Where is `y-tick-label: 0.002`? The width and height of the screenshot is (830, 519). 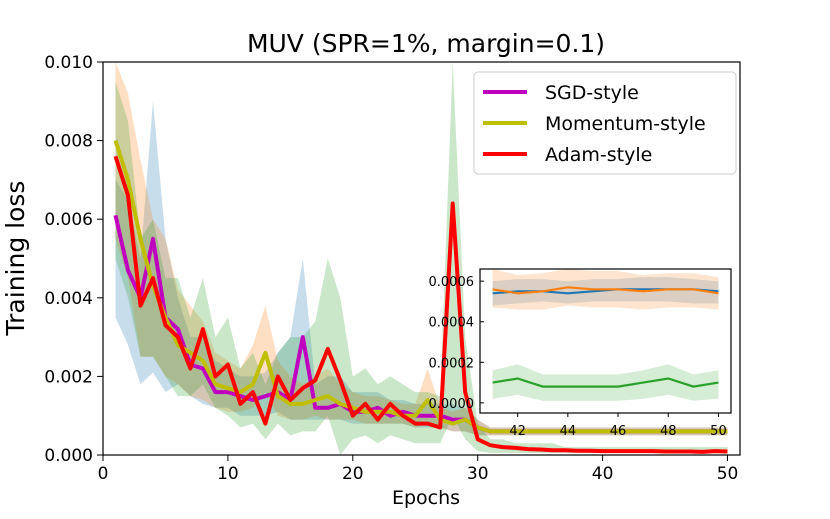
y-tick-label: 0.002 is located at coordinates (68, 377).